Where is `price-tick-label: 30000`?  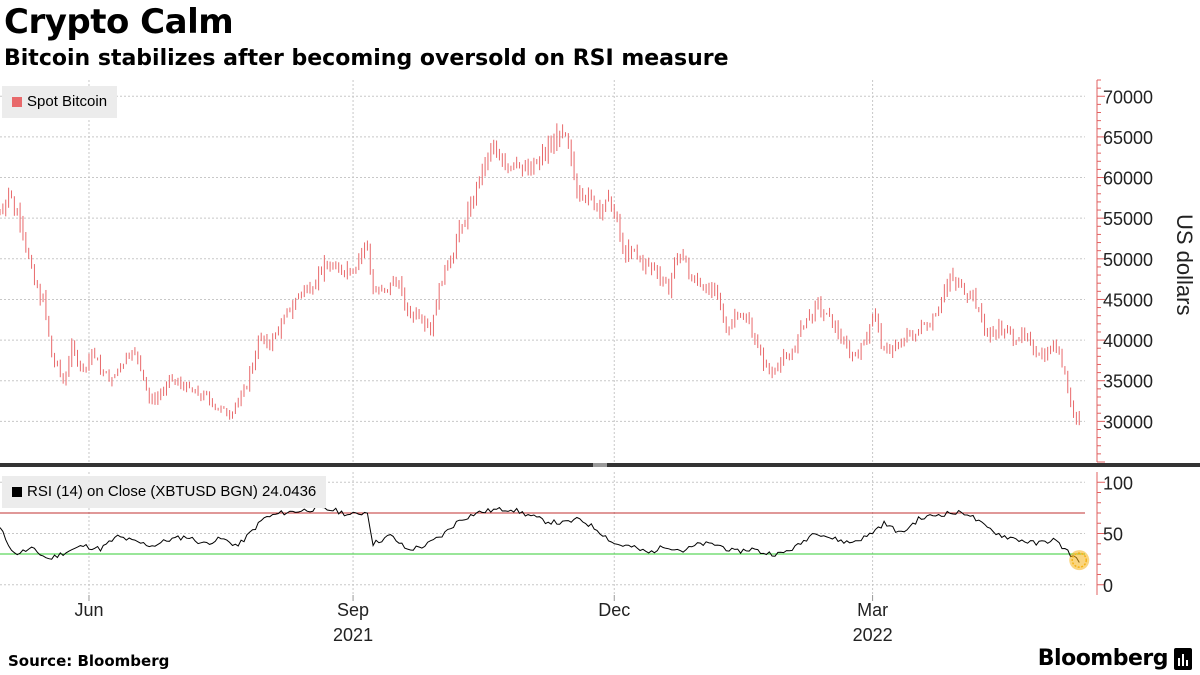 price-tick-label: 30000 is located at coordinates (1128, 422).